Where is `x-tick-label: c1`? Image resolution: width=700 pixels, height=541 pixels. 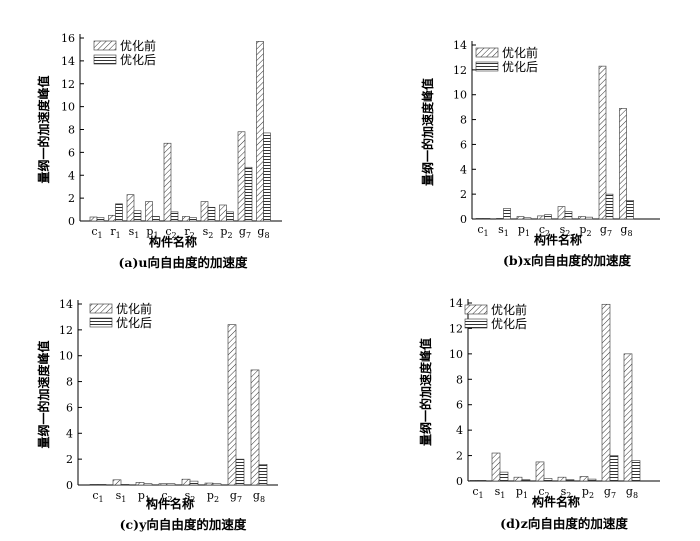
x-tick-label: c1 is located at coordinates (482, 230).